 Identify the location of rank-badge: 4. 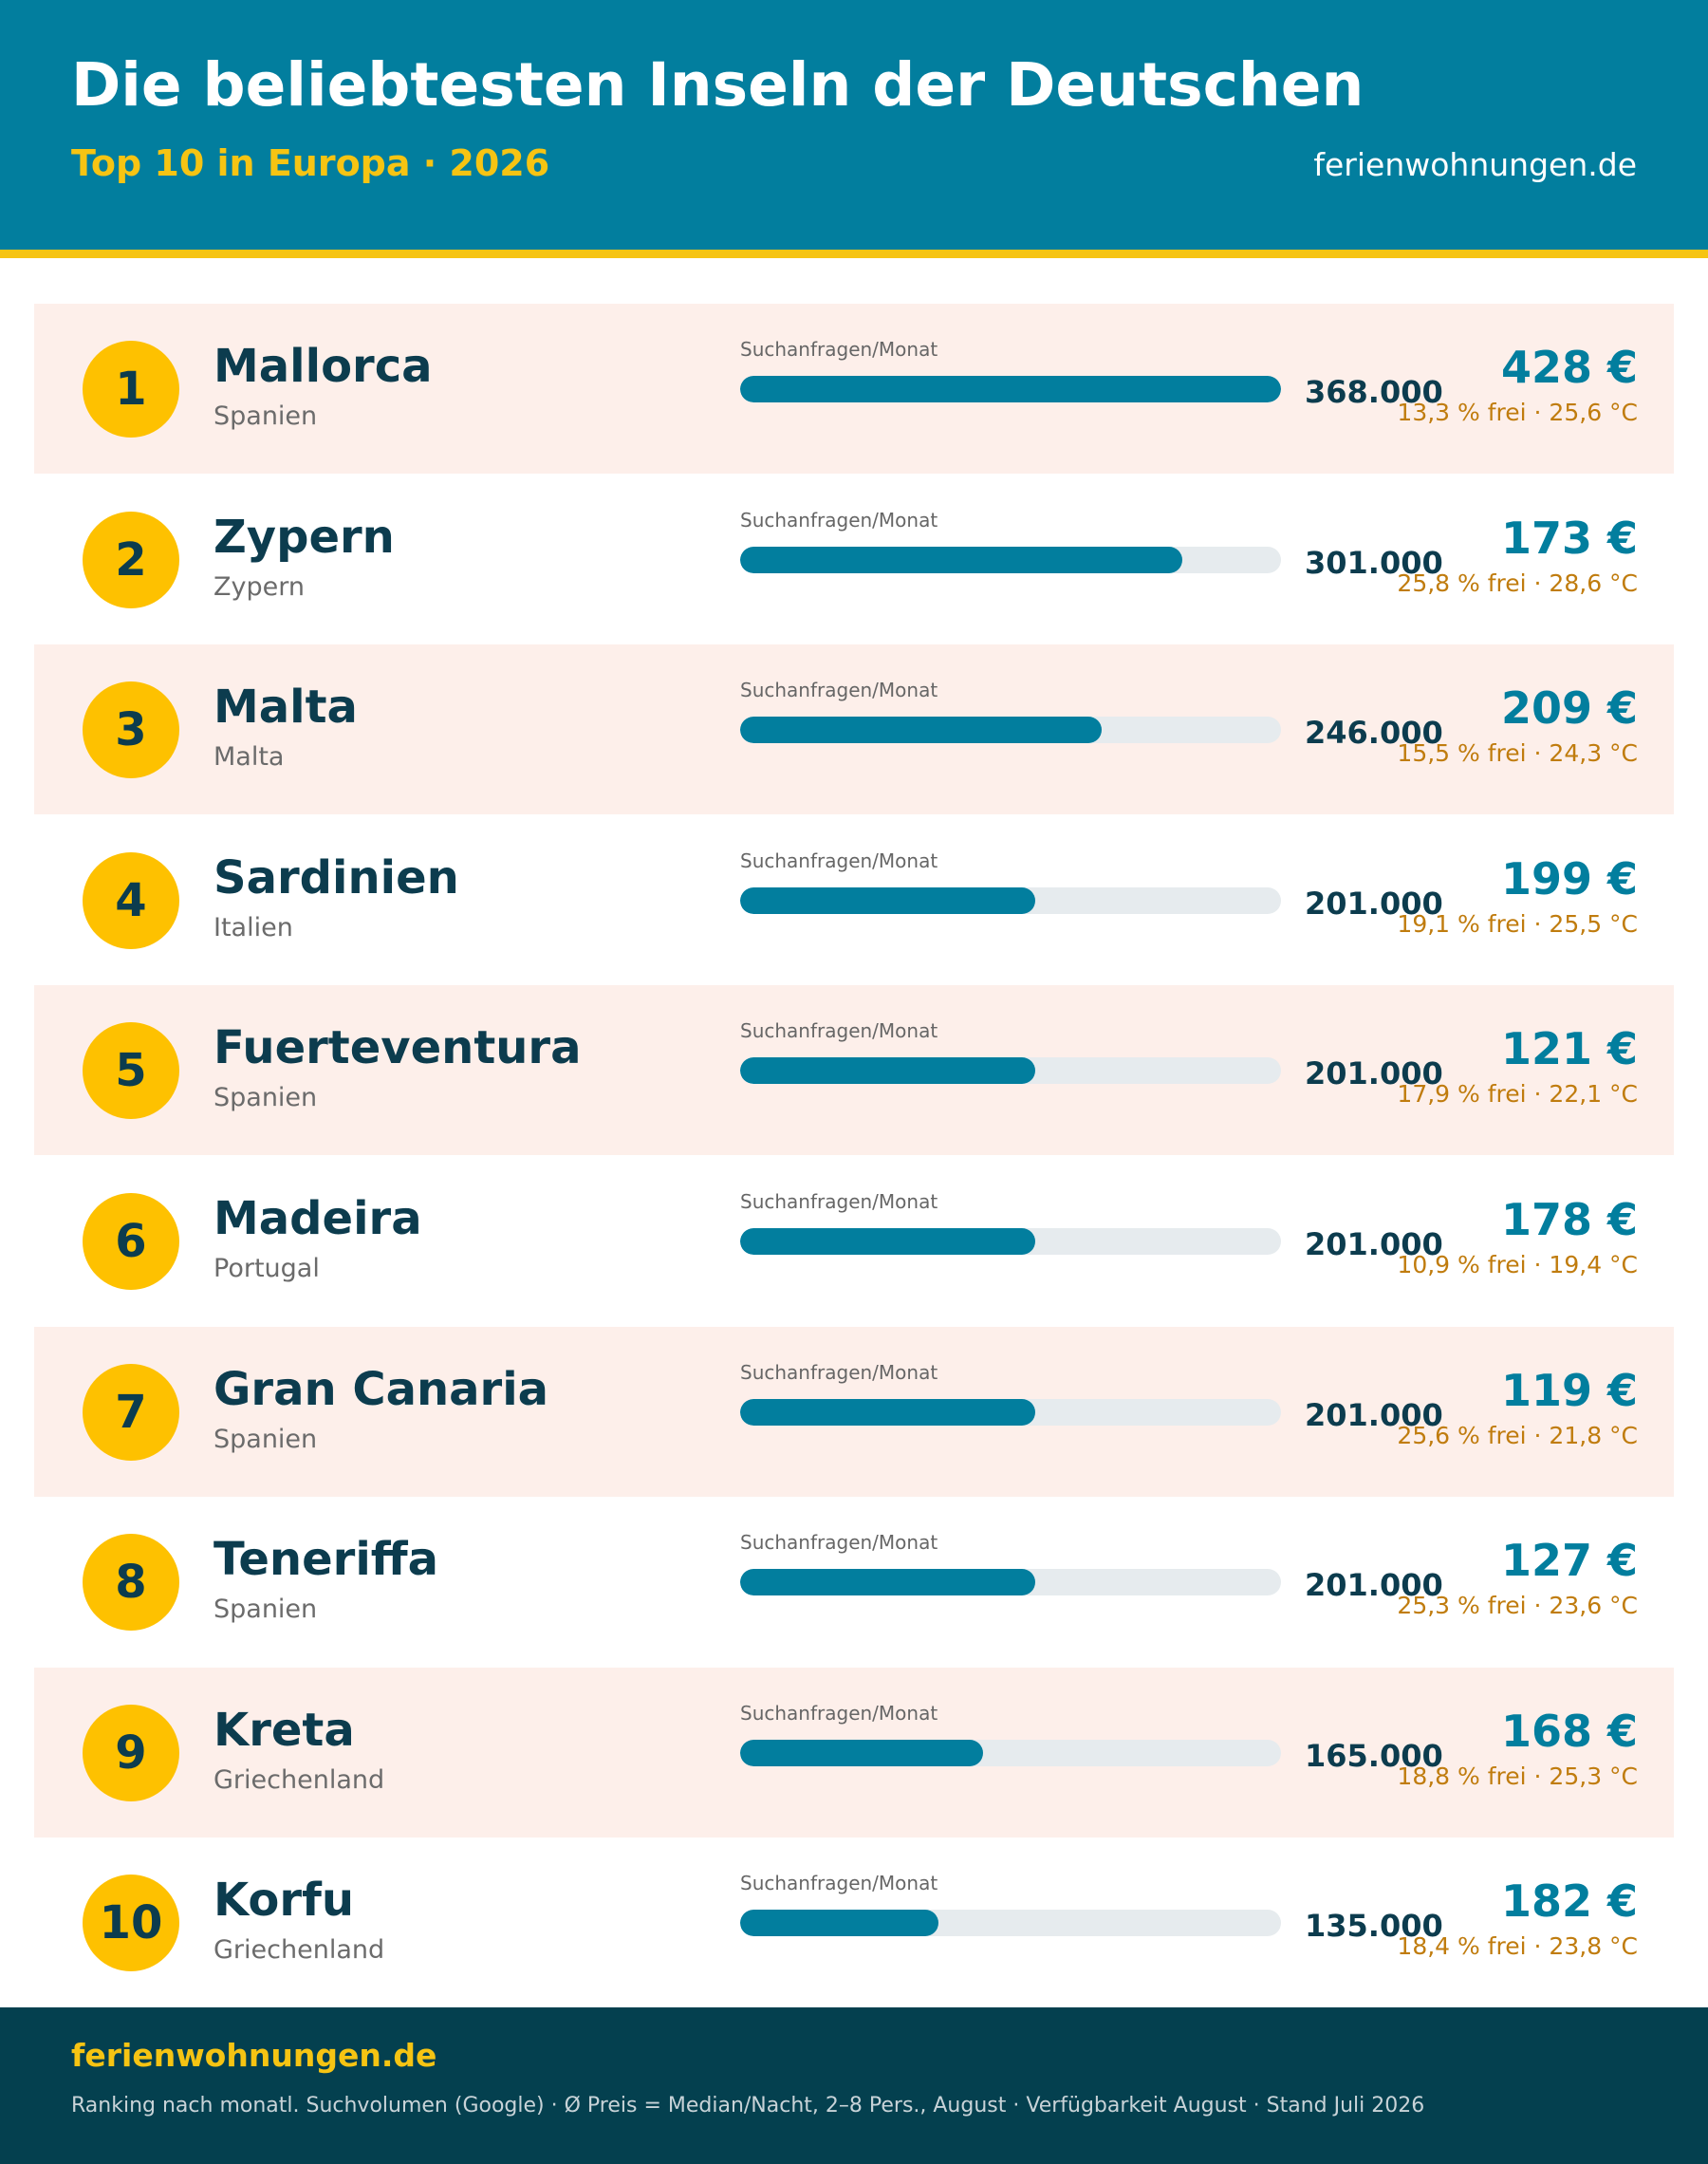
(131, 900).